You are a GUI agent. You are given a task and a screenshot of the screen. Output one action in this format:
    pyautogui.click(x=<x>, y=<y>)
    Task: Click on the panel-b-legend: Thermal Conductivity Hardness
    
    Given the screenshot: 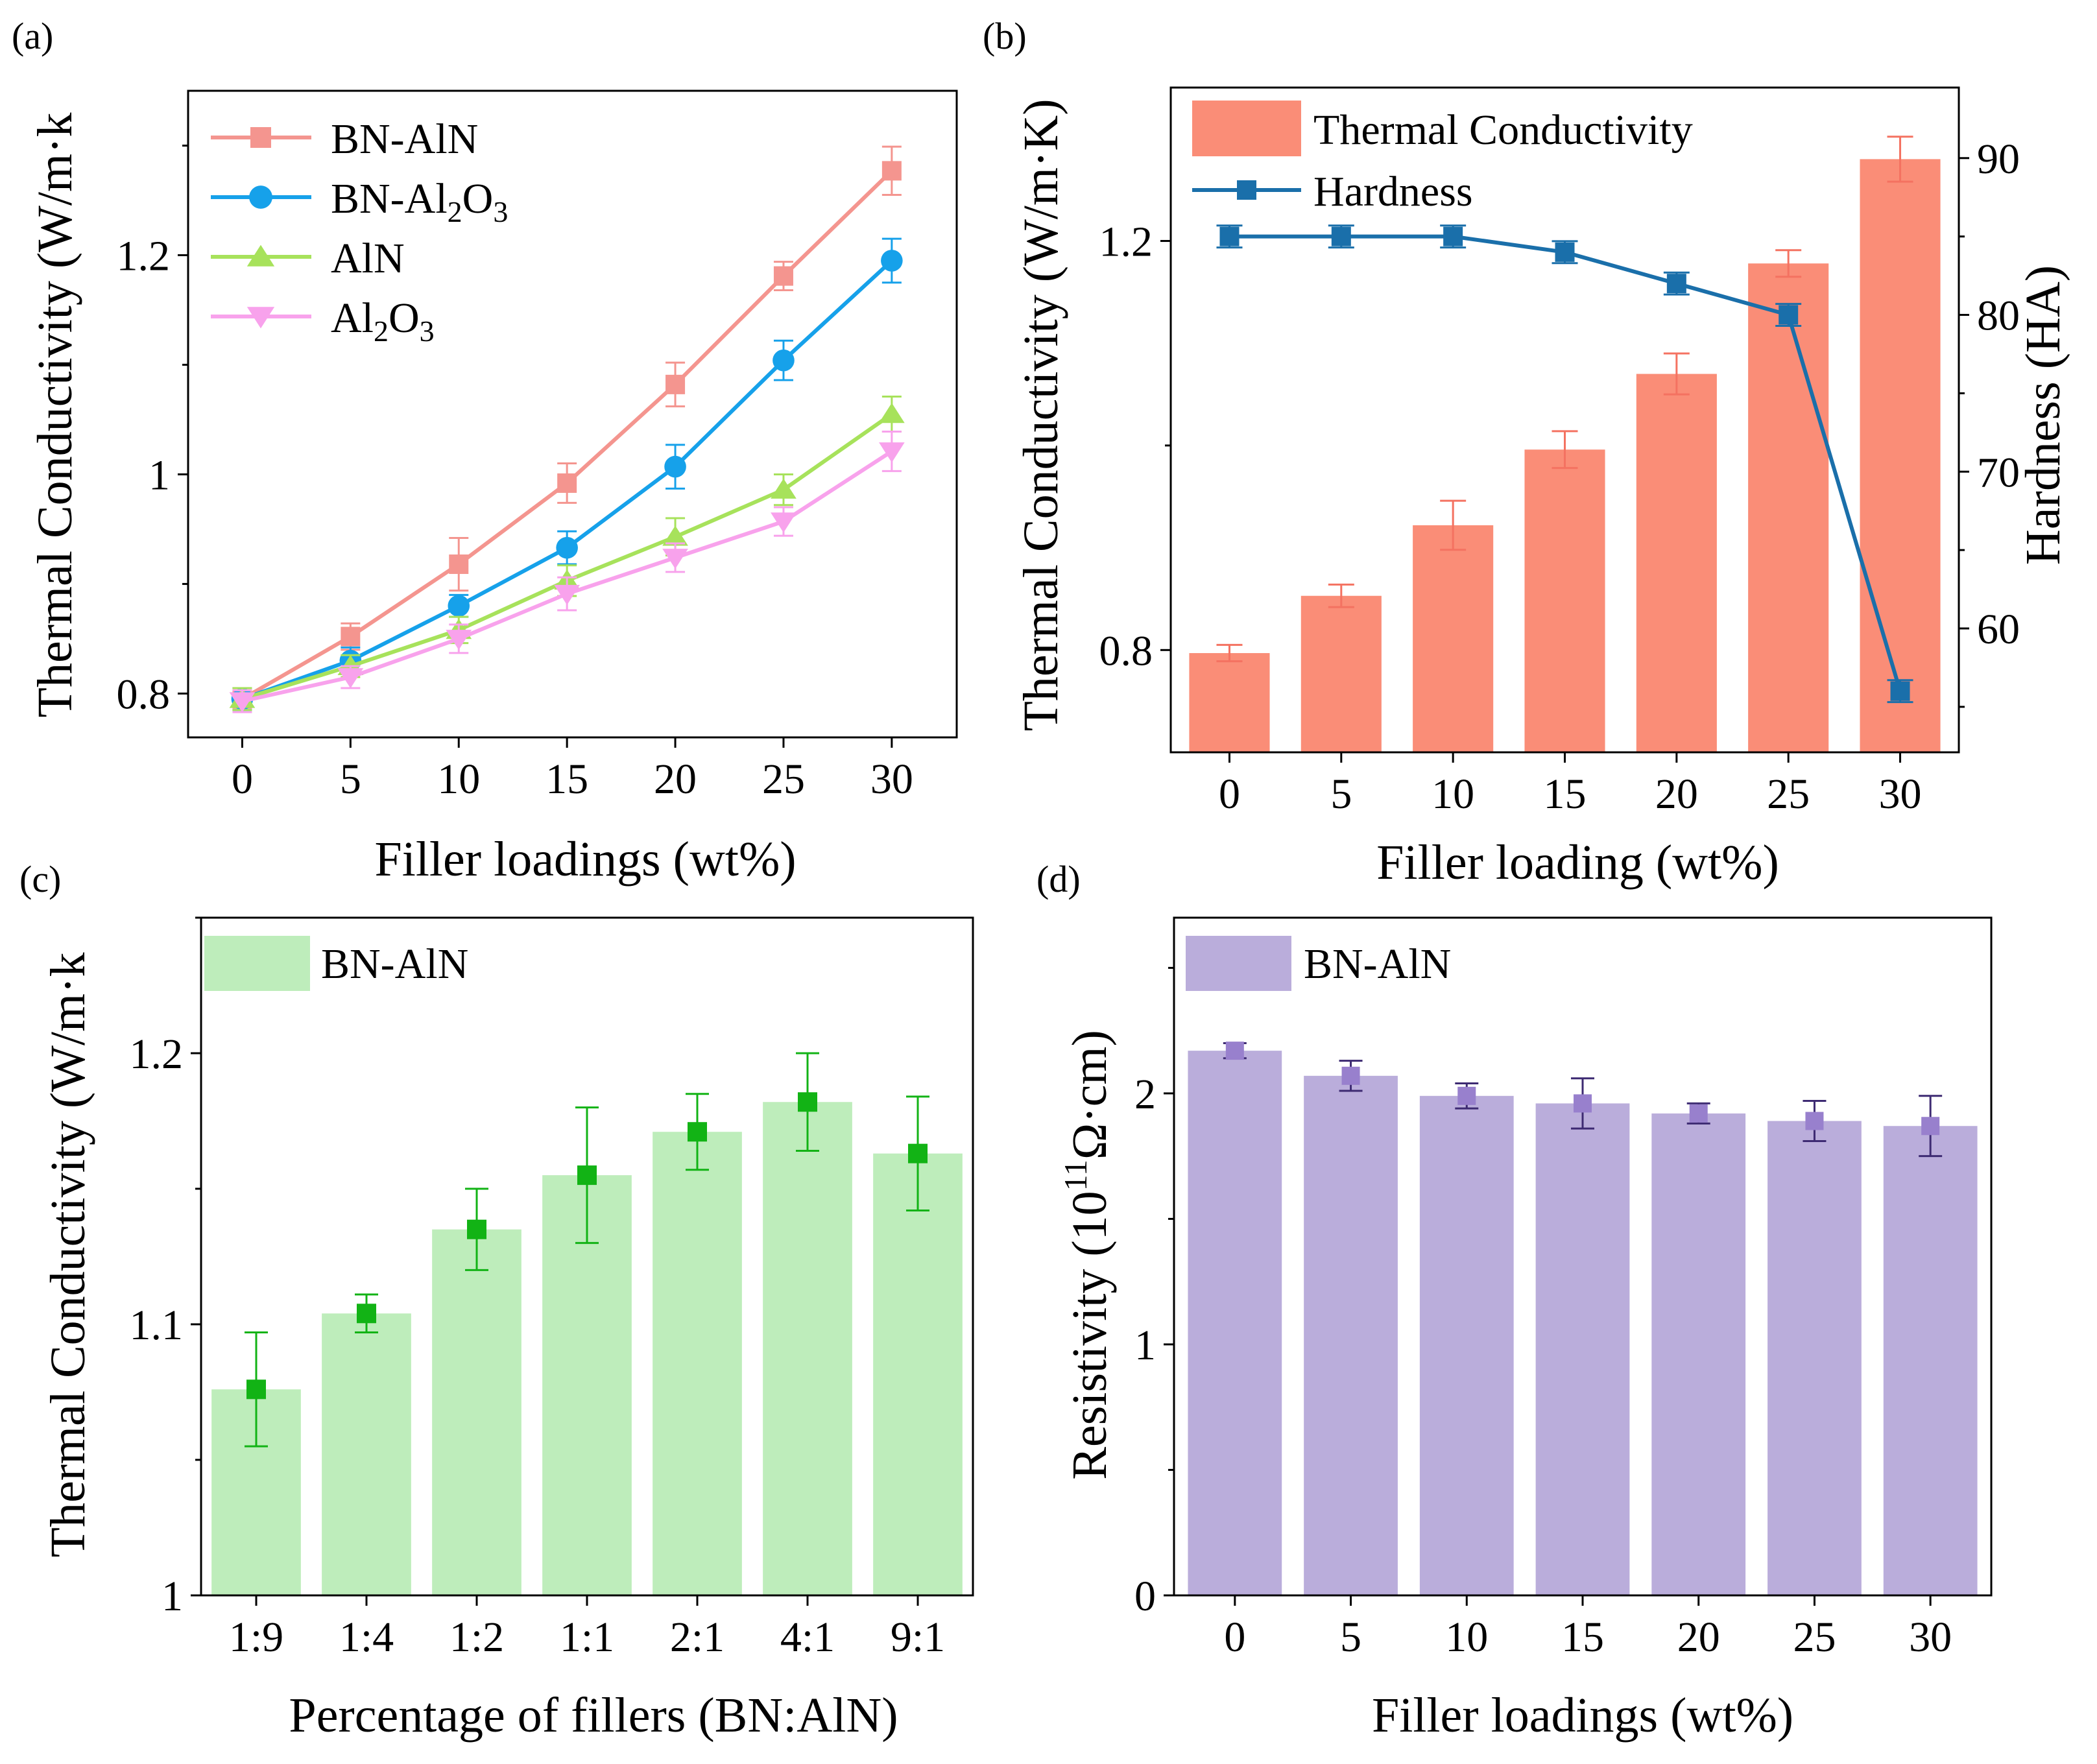 What is the action you would take?
    pyautogui.click(x=1442, y=158)
    